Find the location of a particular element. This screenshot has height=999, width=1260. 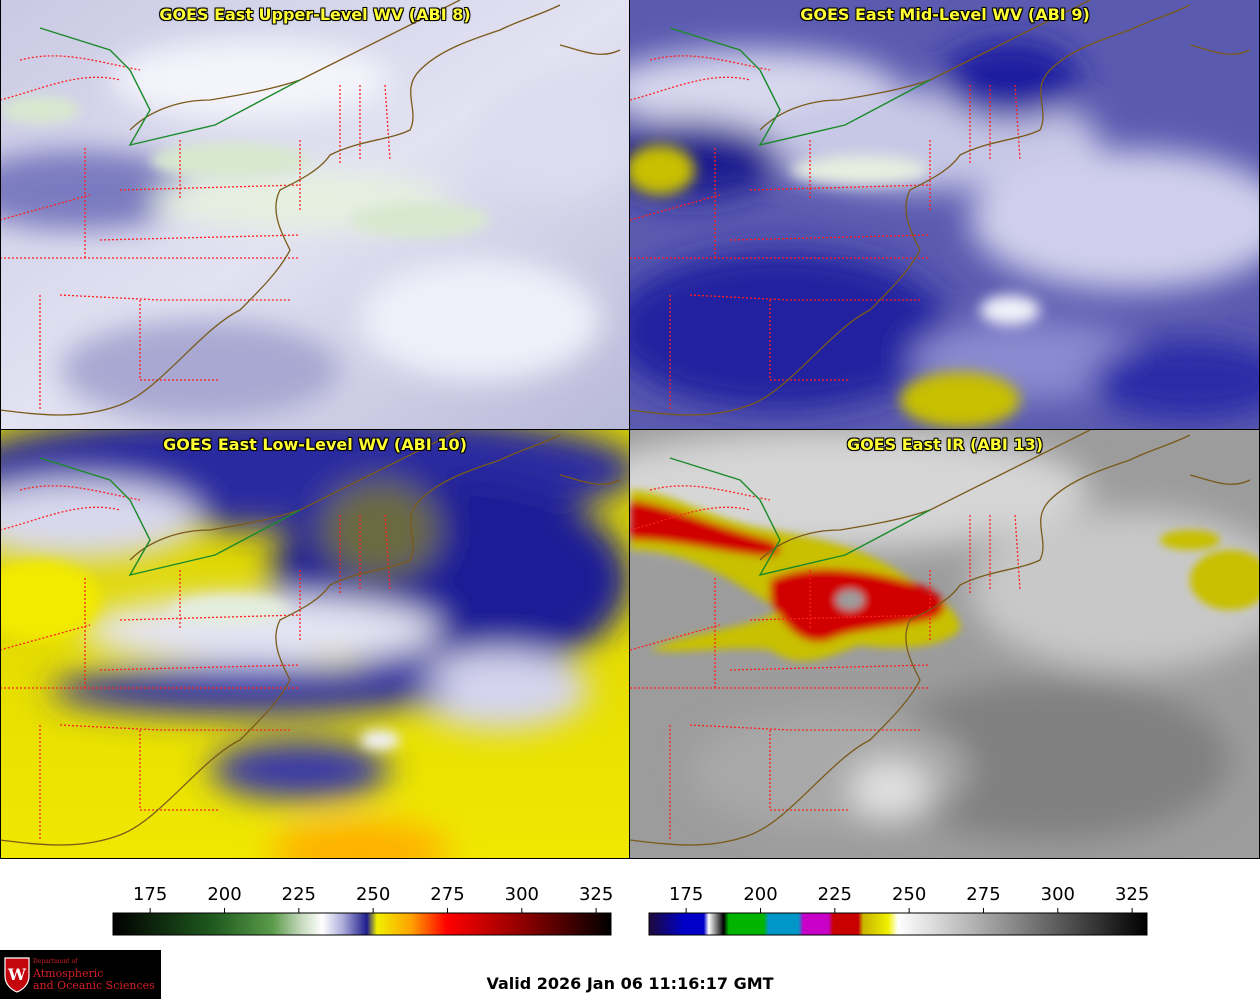

valid-time: Valid 2026 Jan 06 11:16:17 GMT is located at coordinates (630, 983).